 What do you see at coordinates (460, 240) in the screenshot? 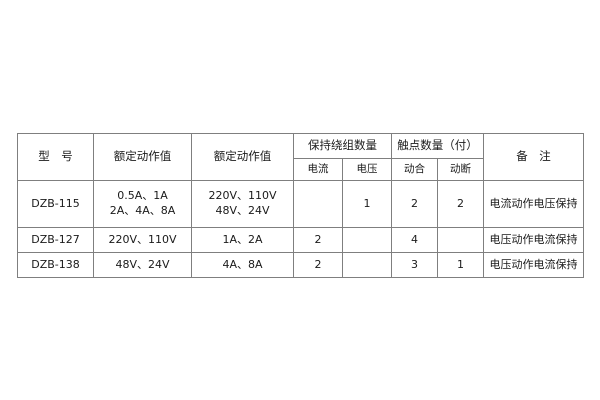
I see `cell-contact-open` at bounding box center [460, 240].